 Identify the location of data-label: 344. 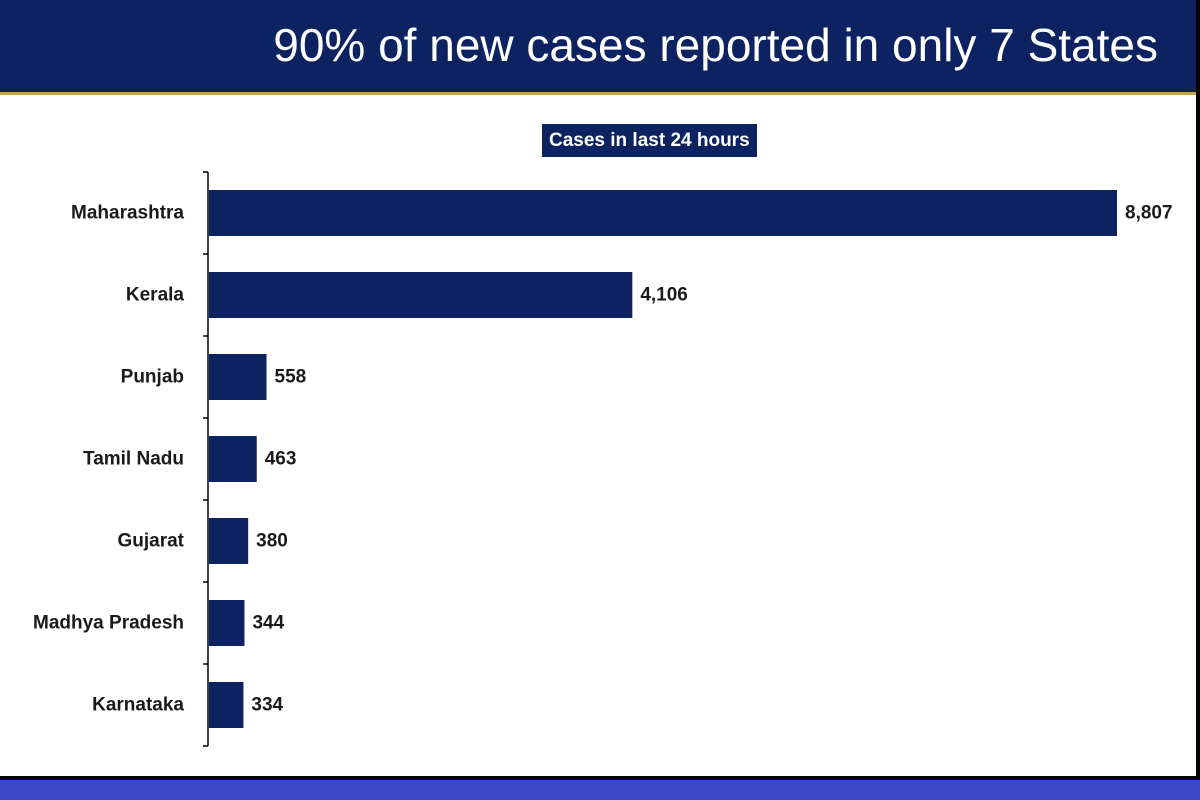
(268, 623).